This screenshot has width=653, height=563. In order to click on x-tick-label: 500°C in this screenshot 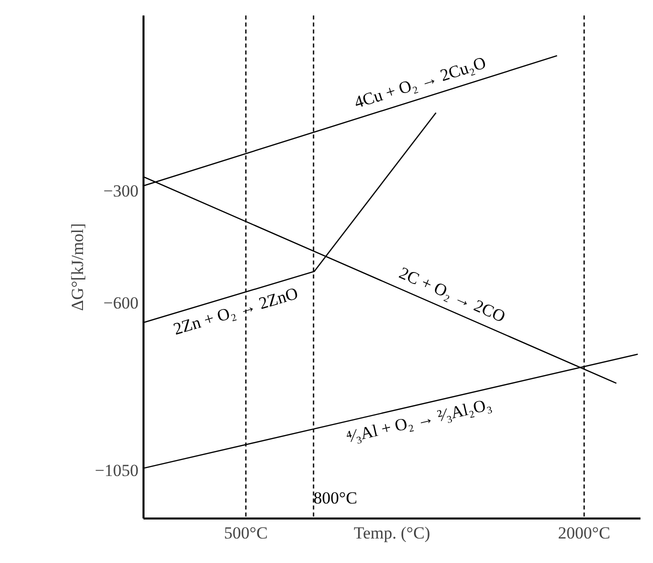, I will do `click(246, 533)`.